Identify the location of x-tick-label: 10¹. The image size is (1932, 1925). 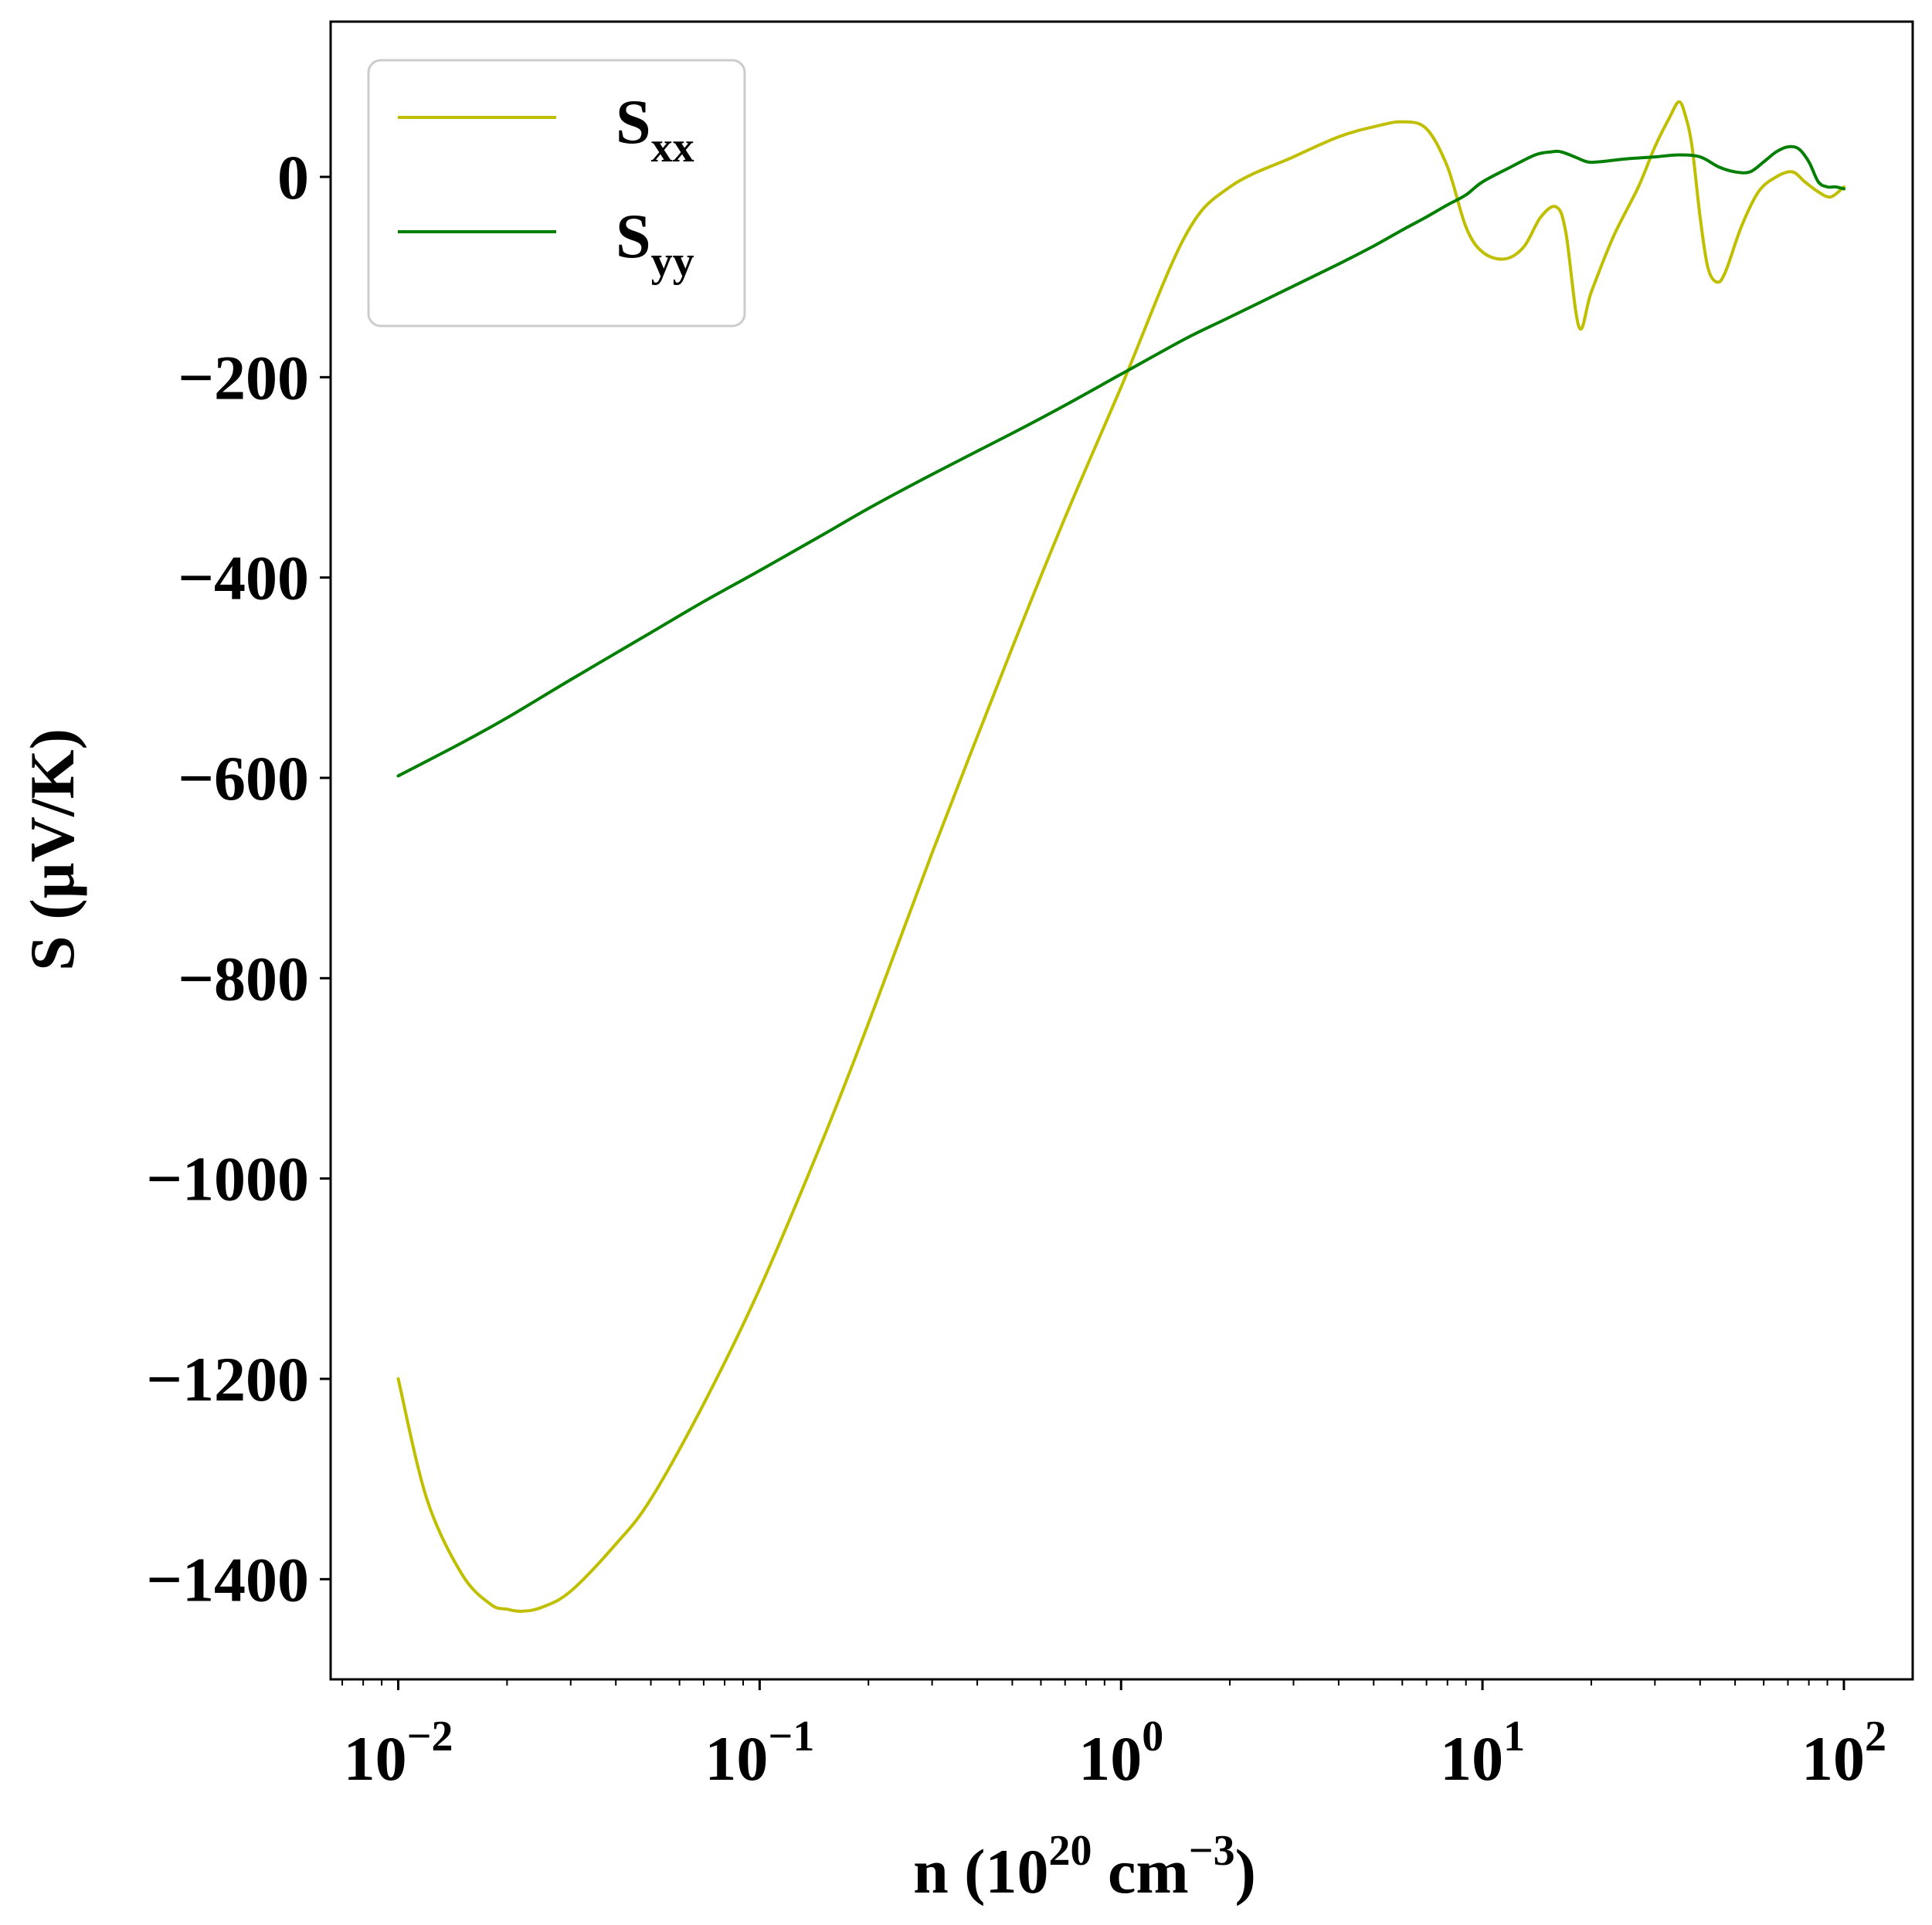
(1482, 1754).